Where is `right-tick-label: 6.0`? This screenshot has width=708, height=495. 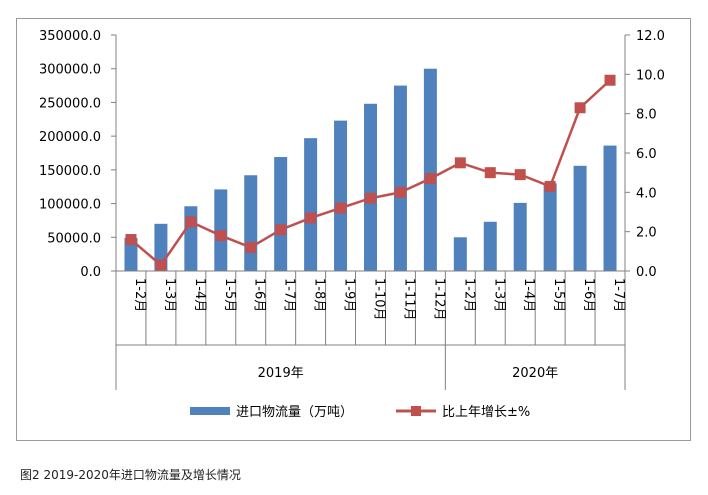
right-tick-label: 6.0 is located at coordinates (646, 154).